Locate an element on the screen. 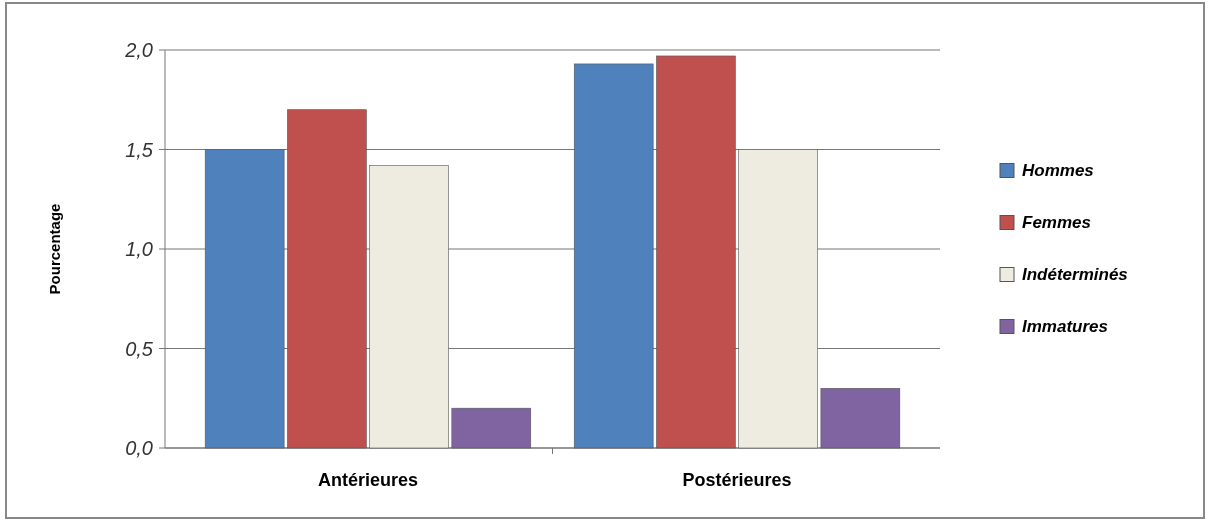 Image resolution: width=1210 pixels, height=523 pixels. y-axis-title: Pourcentage is located at coordinates (54, 249).